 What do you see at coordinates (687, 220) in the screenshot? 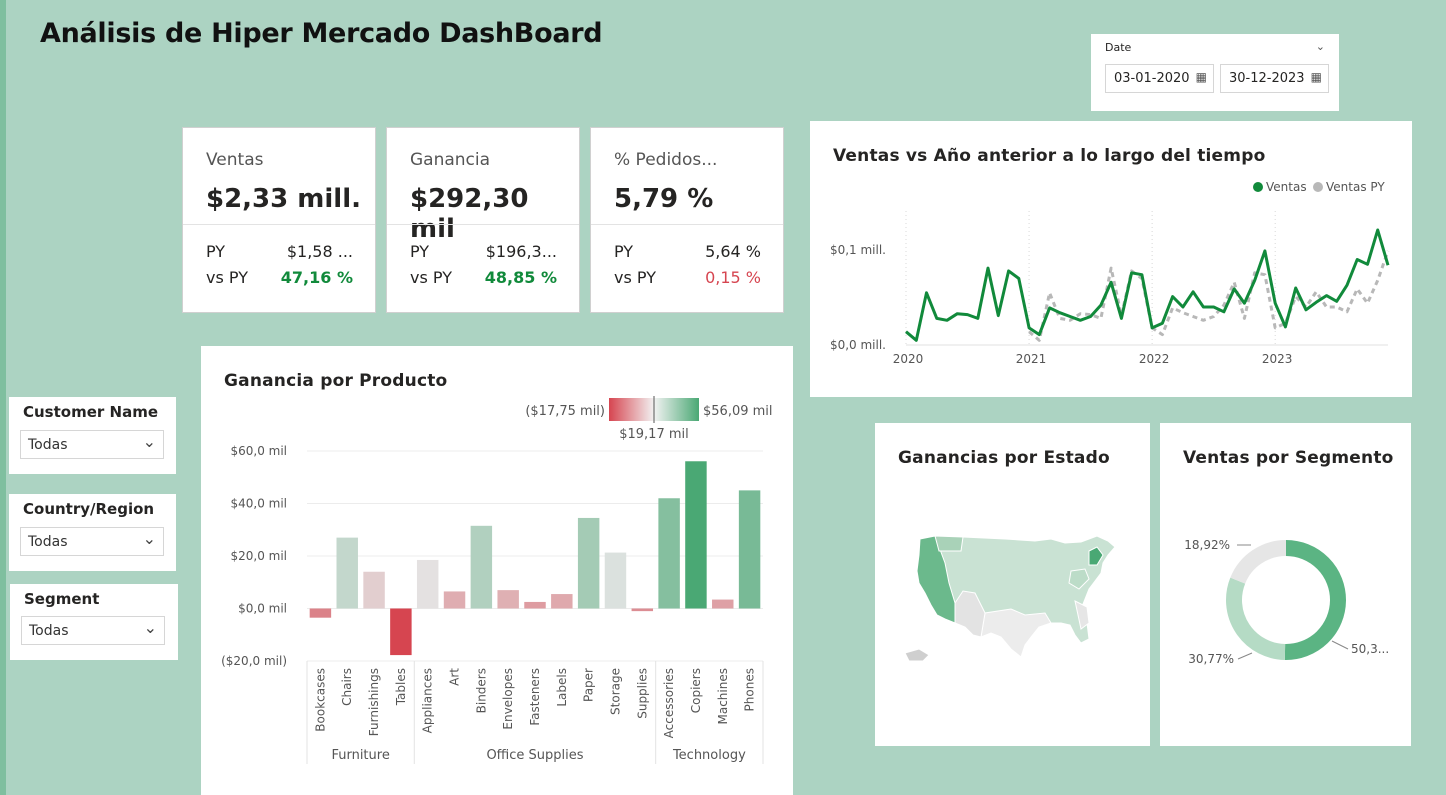
I see `kpi-card-pedidos: % Pedidos... 5,79 % PY 5,64 % vs PY 0,15 %` at bounding box center [687, 220].